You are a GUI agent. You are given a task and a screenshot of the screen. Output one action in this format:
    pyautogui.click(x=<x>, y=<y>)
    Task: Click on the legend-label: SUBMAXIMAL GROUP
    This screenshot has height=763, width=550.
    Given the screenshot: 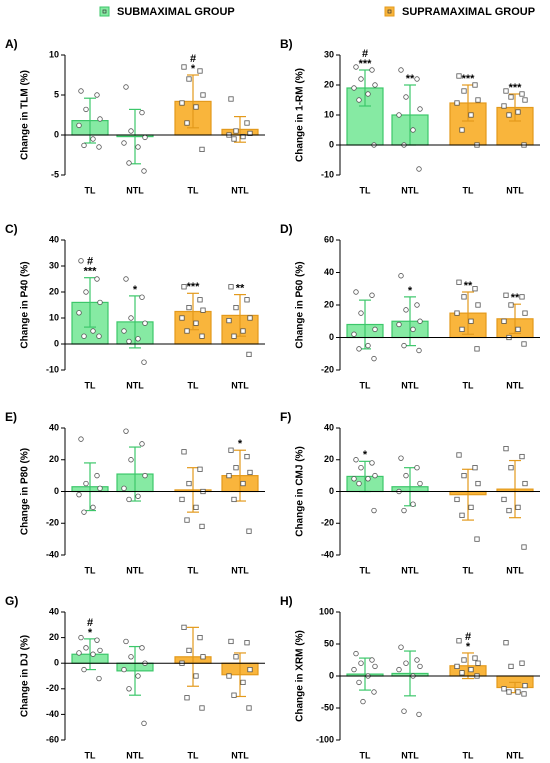 What is the action you would take?
    pyautogui.click(x=176, y=12)
    